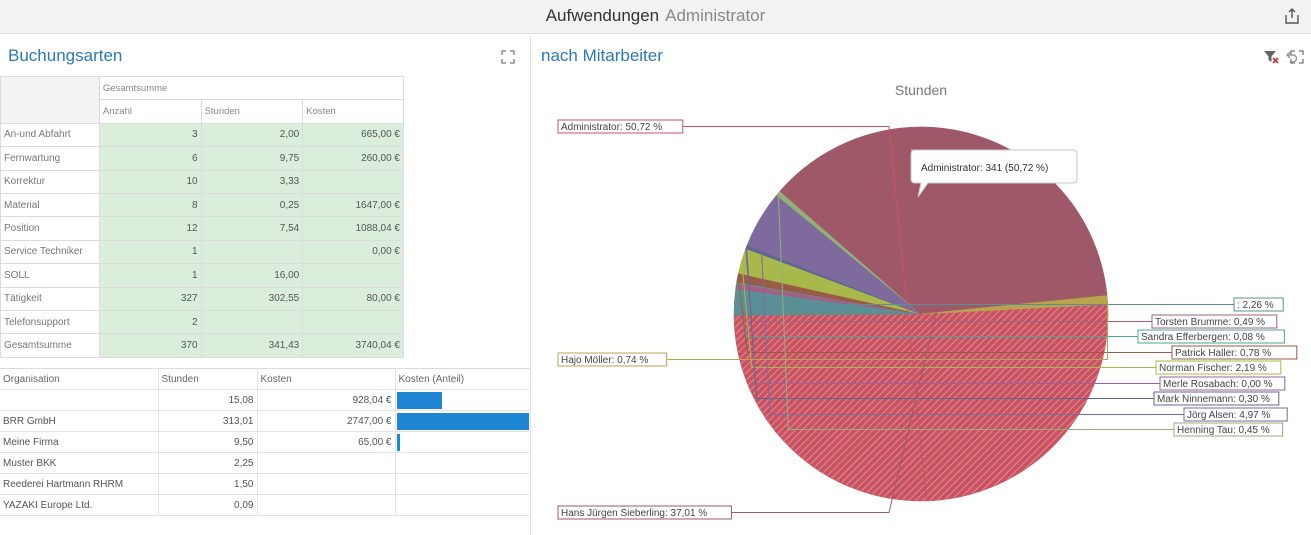 The height and width of the screenshot is (535, 1311). I want to click on pivot-row-label: Tätigkeit, so click(50, 298).